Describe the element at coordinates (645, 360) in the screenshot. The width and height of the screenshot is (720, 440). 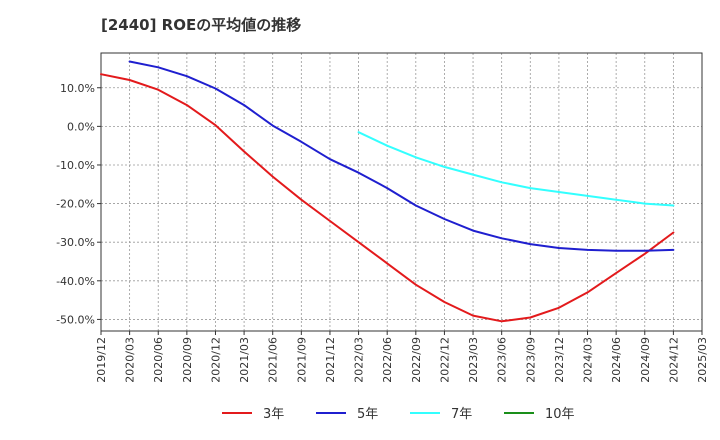
I see `x-tick-label: 2024/09` at that location.